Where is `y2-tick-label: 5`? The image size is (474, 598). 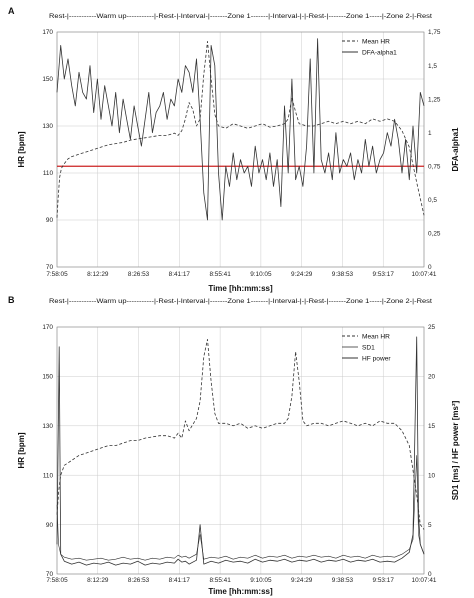
y2-tick-label: 5 is located at coordinates (430, 525).